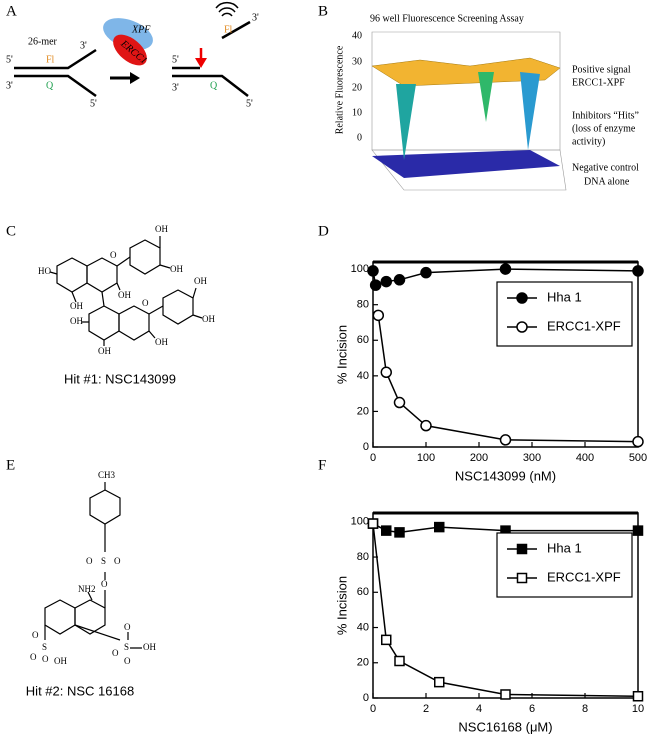  What do you see at coordinates (601, 69) in the screenshot?
I see `annotation: Positive signal` at bounding box center [601, 69].